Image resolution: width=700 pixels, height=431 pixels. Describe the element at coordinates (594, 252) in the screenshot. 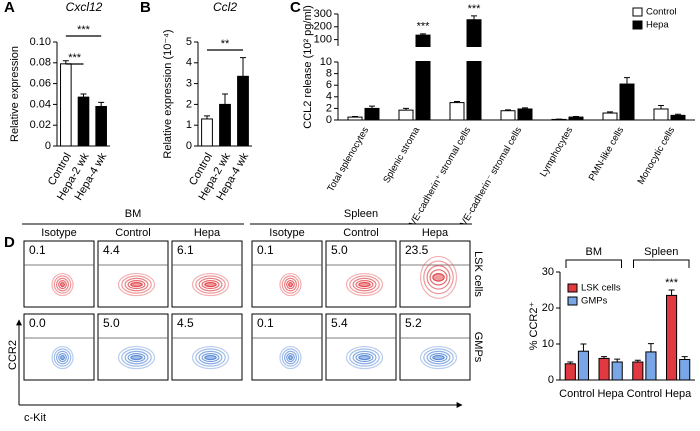

I see `group-label: BM` at that location.